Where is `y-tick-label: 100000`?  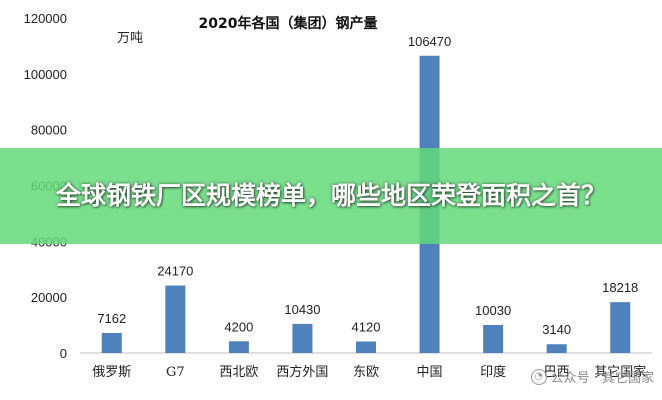
y-tick-label: 100000 is located at coordinates (45, 74).